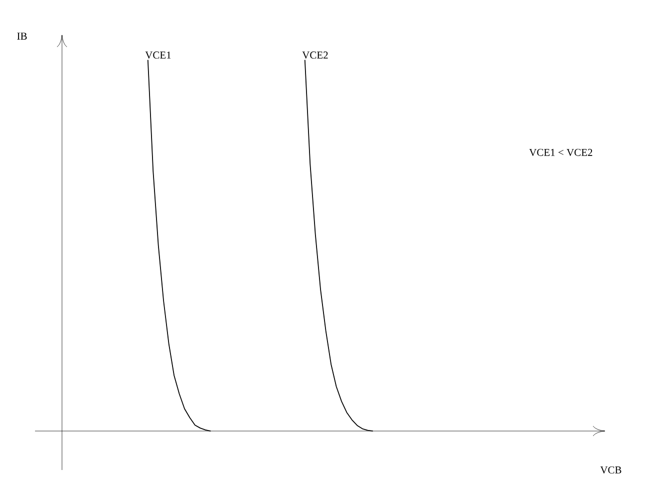  What do you see at coordinates (611, 470) in the screenshot?
I see `x-axis-title: VCB` at bounding box center [611, 470].